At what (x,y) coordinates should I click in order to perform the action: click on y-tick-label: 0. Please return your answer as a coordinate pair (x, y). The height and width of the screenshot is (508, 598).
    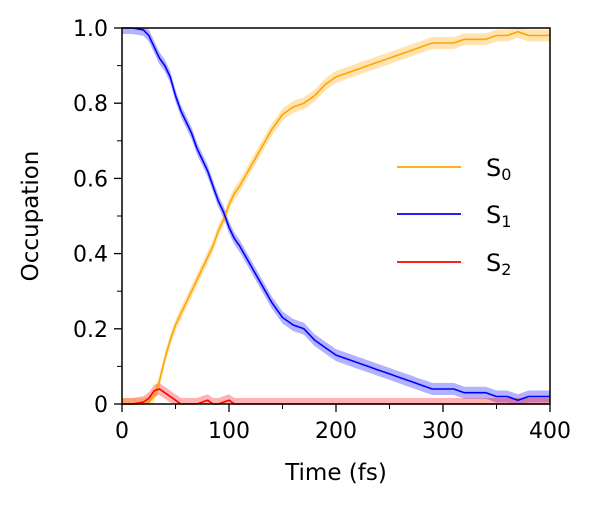
    Looking at the image, I should click on (101, 405).